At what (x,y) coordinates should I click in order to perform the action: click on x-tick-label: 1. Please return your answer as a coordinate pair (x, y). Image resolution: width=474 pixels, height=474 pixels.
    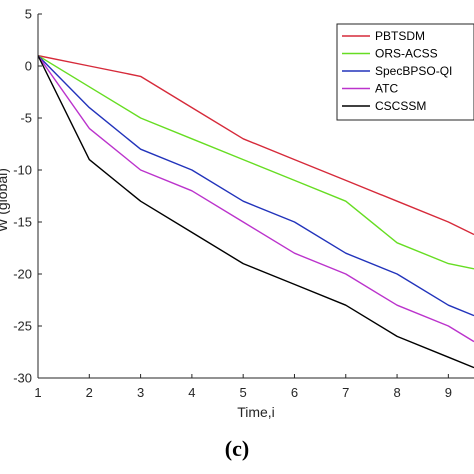
    Looking at the image, I should click on (37, 392).